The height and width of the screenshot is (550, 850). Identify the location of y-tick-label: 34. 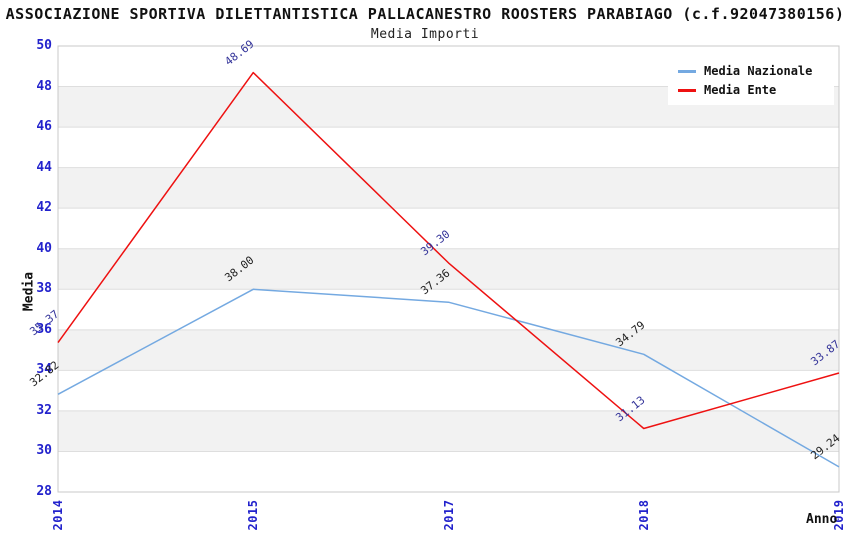
(44, 370).